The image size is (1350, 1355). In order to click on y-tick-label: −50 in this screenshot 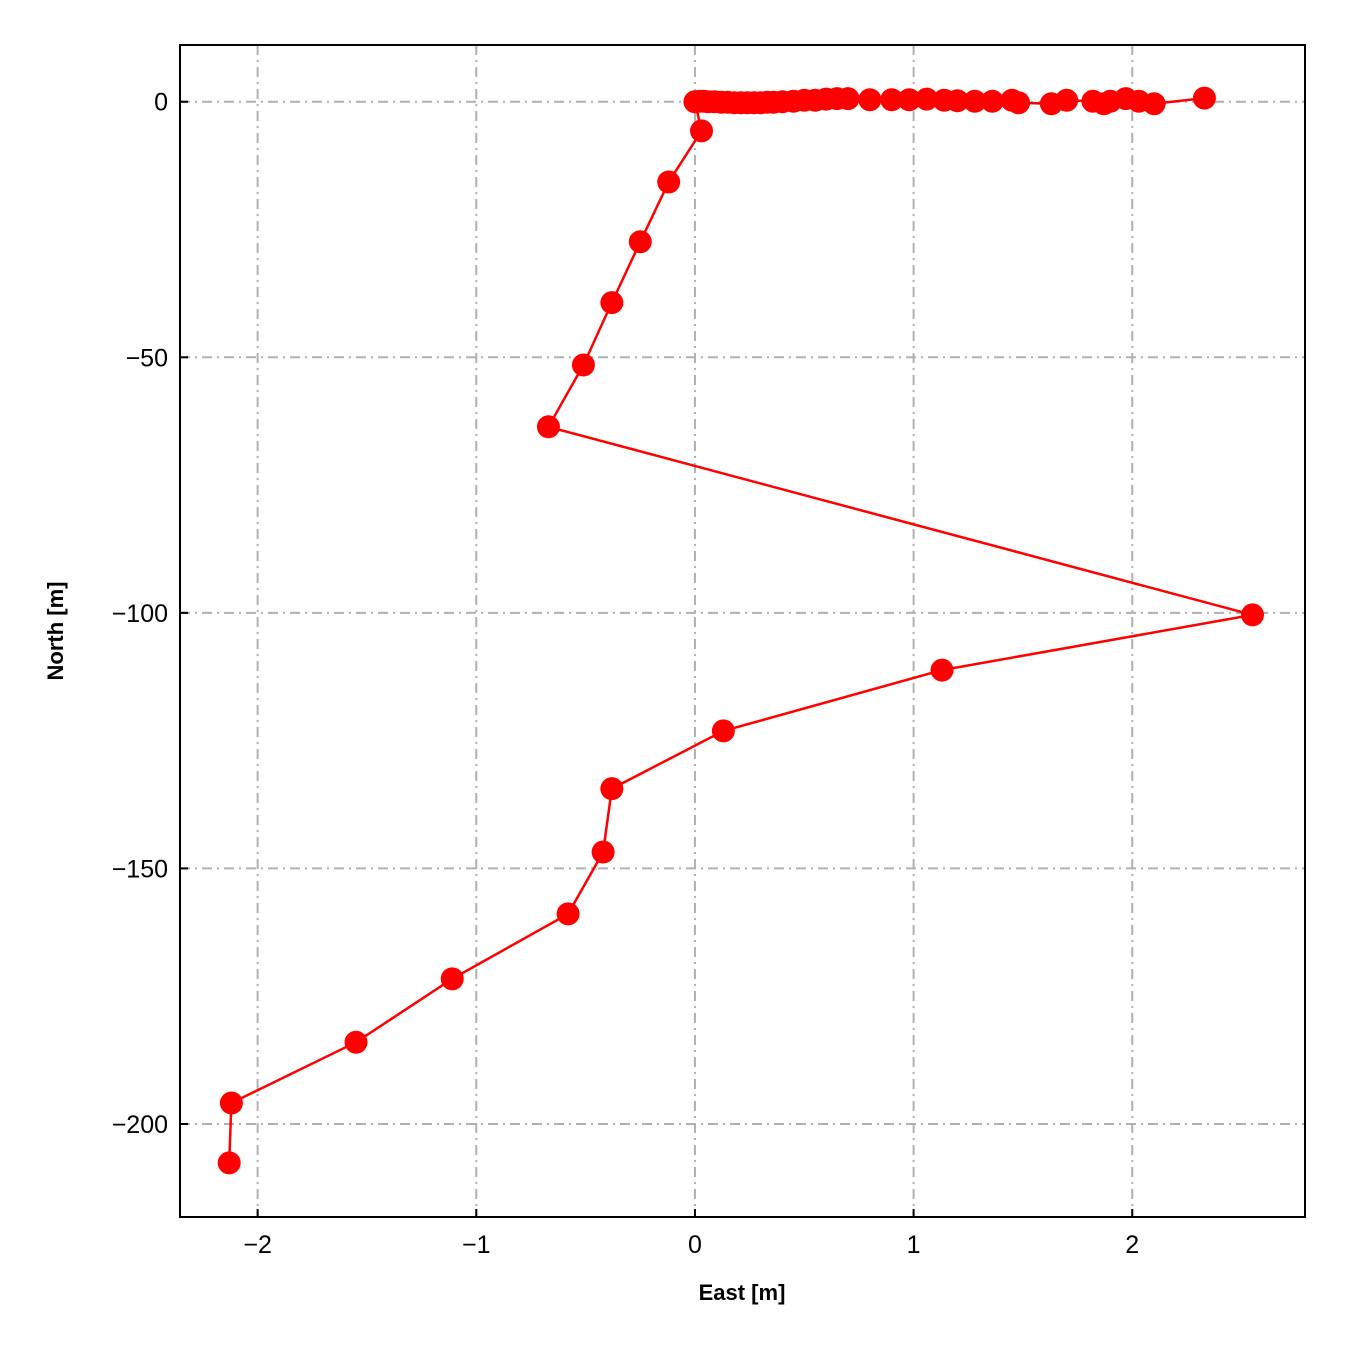, I will do `click(147, 358)`.